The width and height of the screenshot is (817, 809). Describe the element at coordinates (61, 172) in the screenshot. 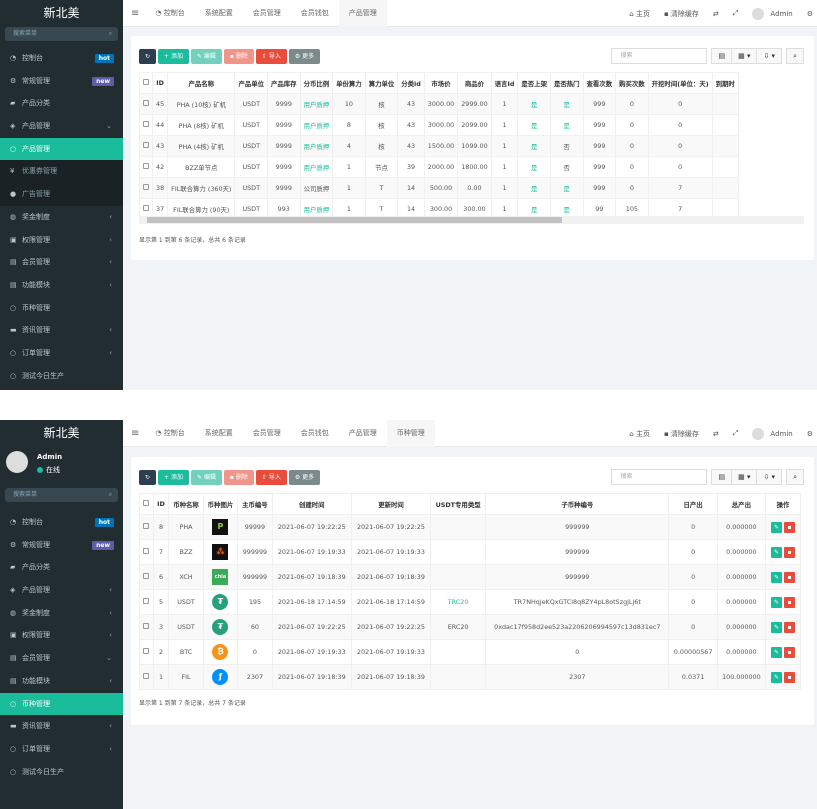

I see `sidebar-item: ¥ 优惠券管理` at that location.